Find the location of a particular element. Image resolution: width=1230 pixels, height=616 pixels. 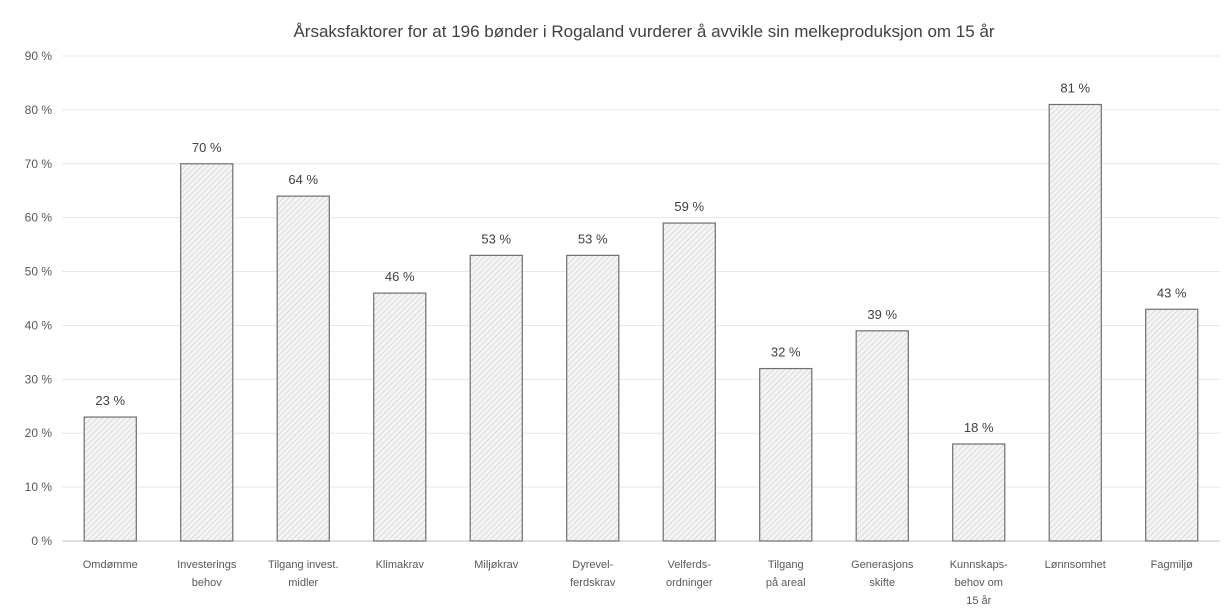

data-label: 23 % is located at coordinates (110, 400).